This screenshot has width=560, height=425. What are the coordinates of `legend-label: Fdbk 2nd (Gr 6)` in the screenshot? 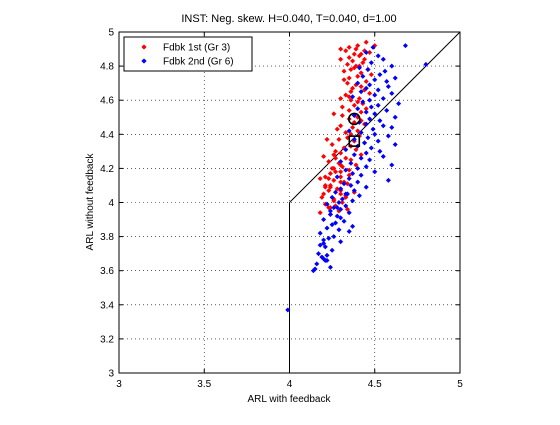 It's located at (198, 62).